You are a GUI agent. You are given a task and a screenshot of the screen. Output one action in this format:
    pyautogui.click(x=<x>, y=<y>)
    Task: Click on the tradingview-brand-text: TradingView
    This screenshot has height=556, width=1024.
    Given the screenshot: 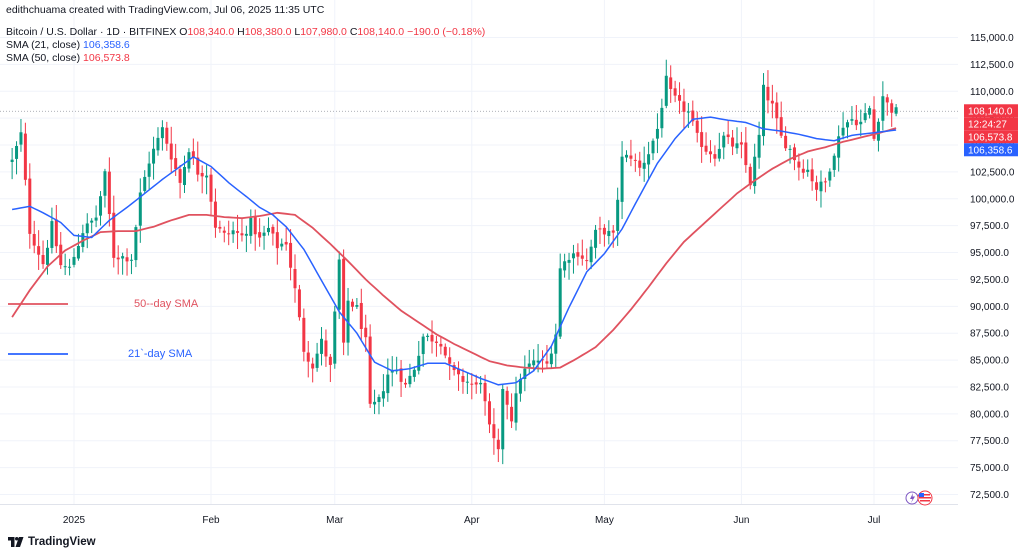 What is the action you would take?
    pyautogui.click(x=62, y=542)
    